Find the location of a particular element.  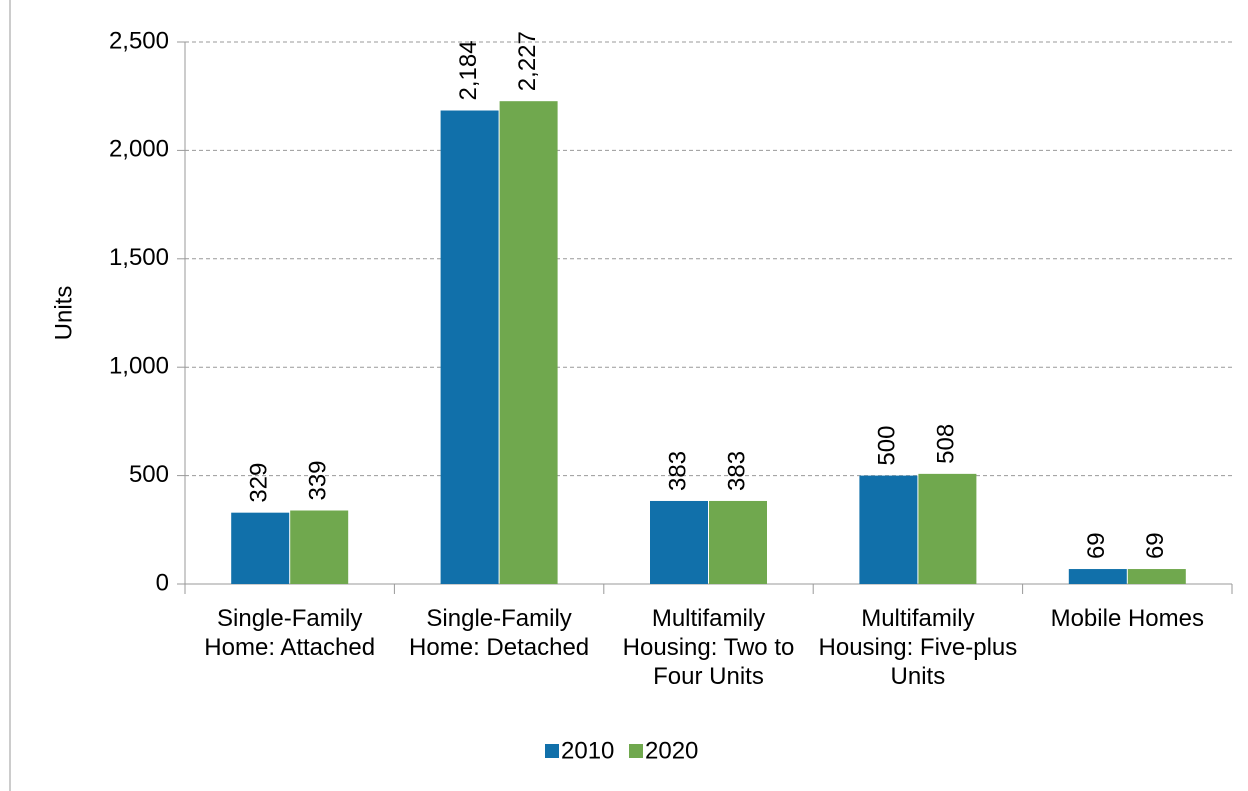

y-tick-label: 0 is located at coordinates (162, 582).